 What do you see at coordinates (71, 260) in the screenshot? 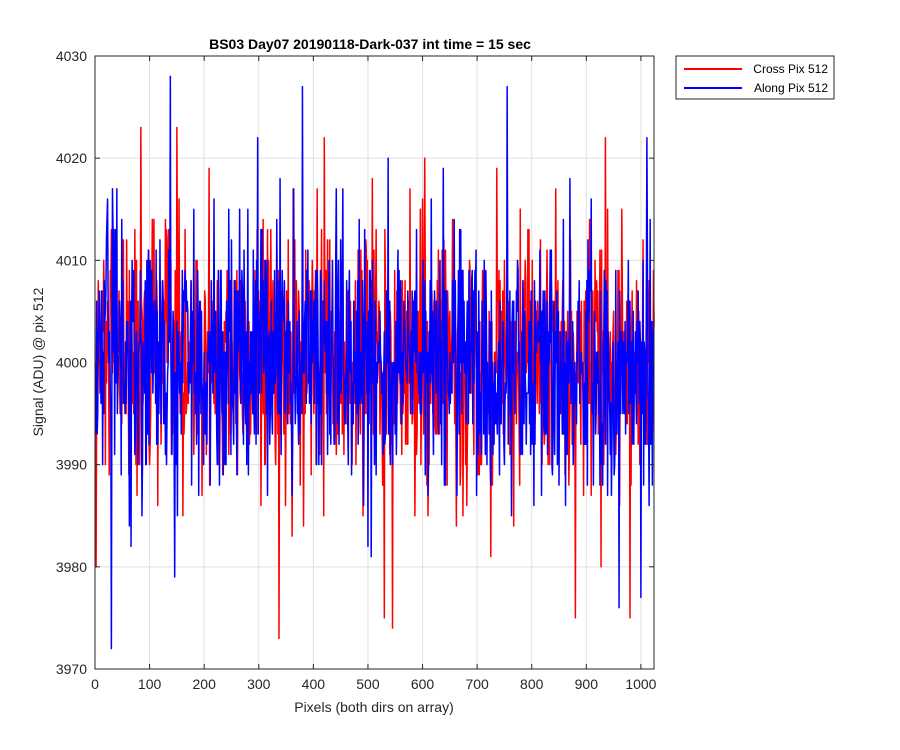
I see `y-tick-label: 4010` at bounding box center [71, 260].